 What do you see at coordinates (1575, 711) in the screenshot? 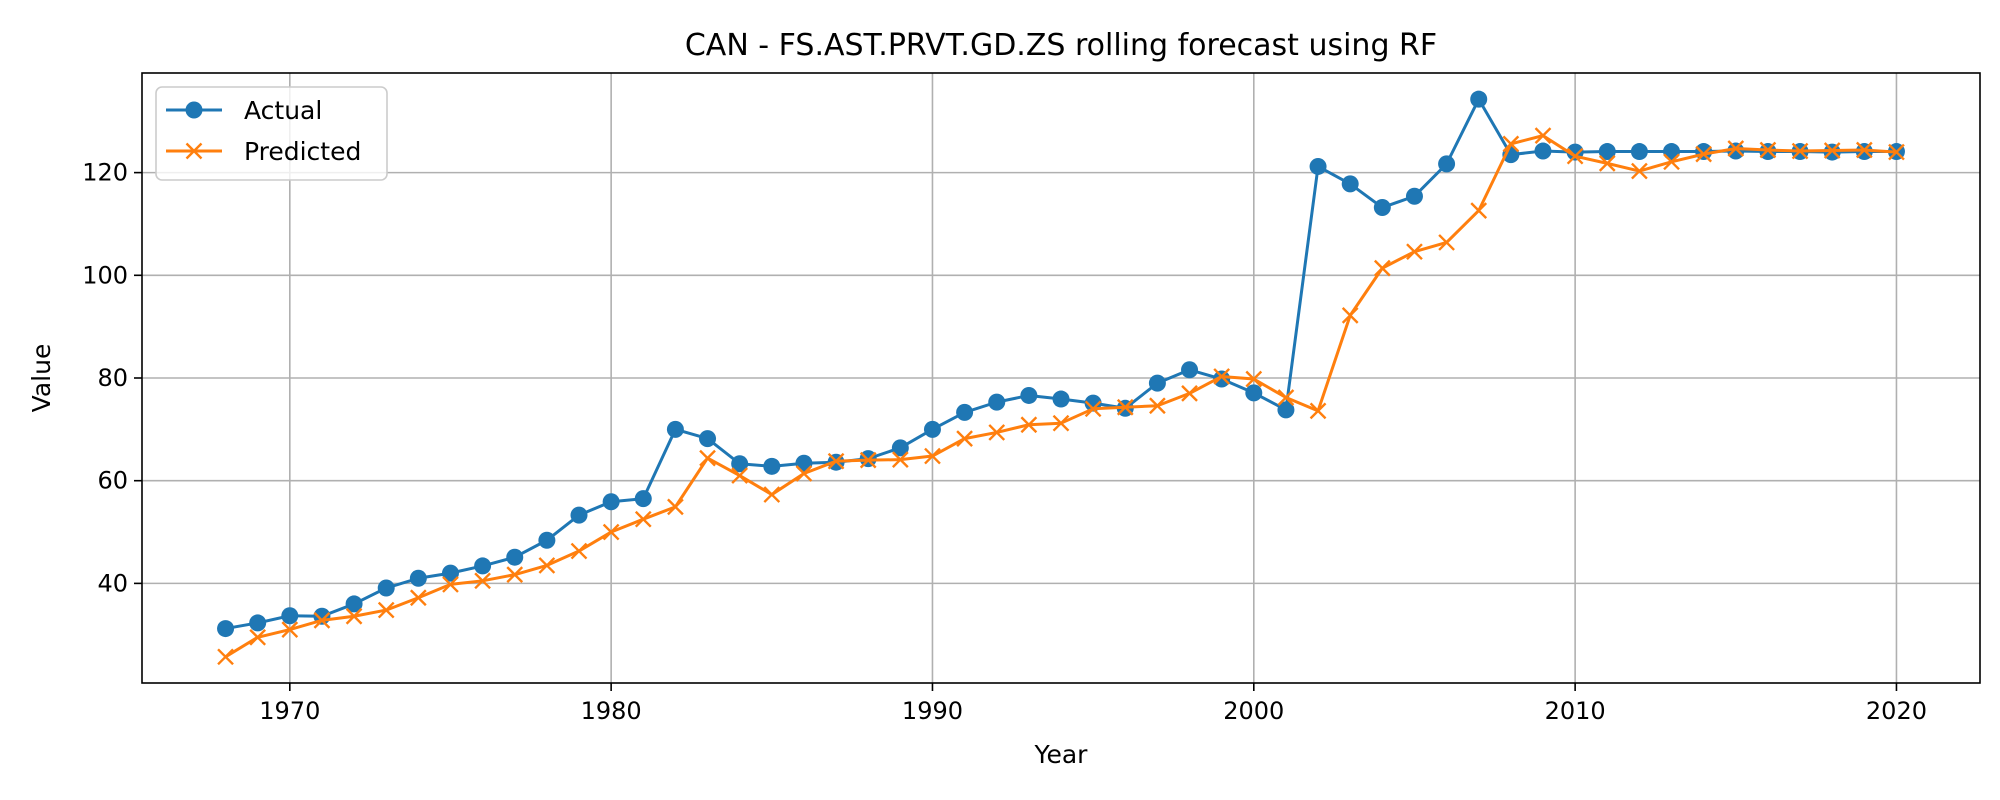
I see `x-tick-label: 2010` at bounding box center [1575, 711].